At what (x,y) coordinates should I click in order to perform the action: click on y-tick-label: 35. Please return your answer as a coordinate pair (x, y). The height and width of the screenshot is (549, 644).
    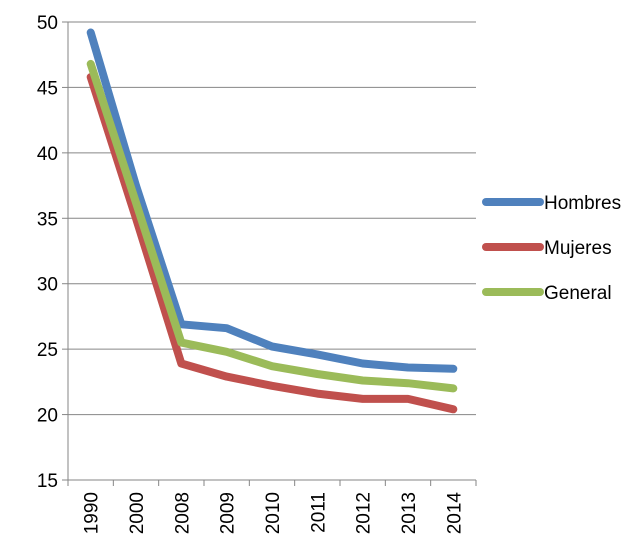
    Looking at the image, I should click on (47, 219).